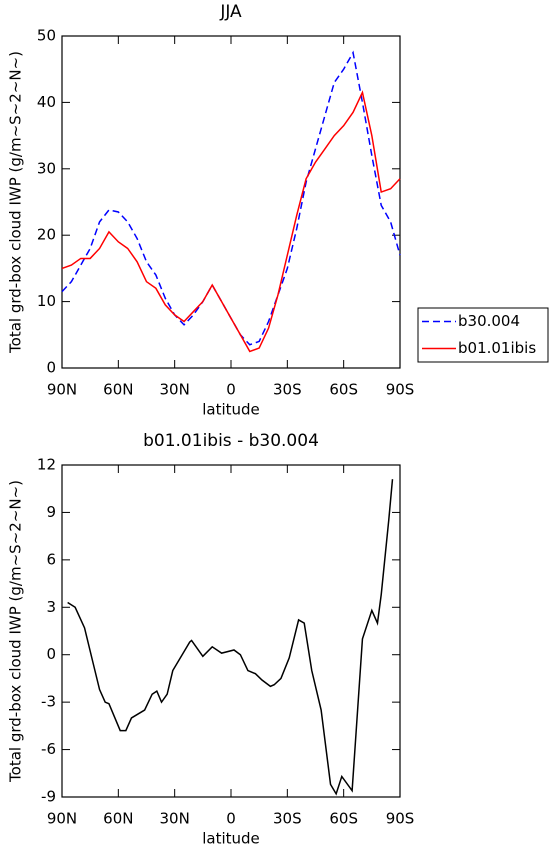  Describe the element at coordinates (46, 36) in the screenshot. I see `y-tick-label: 50` at that location.